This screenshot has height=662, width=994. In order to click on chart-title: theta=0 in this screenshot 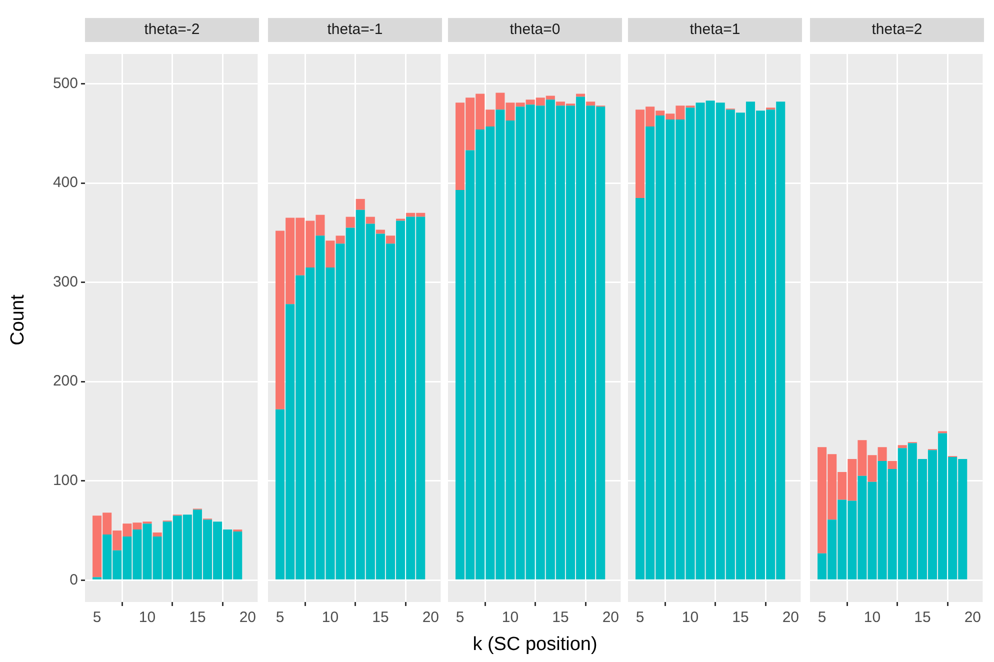, I will do `click(535, 30)`.